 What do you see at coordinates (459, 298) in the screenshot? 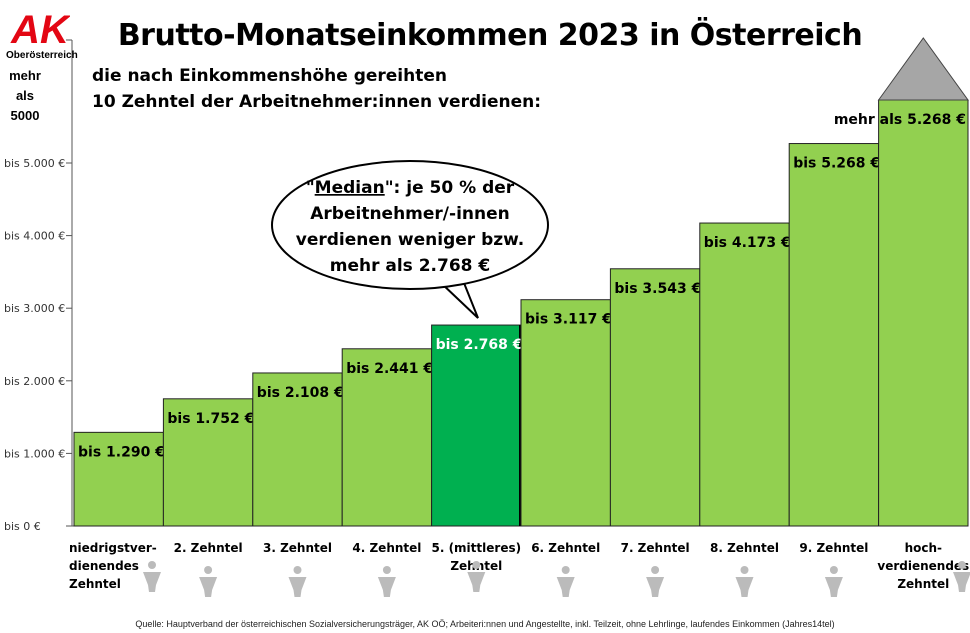
I see `callout-tail` at bounding box center [459, 298].